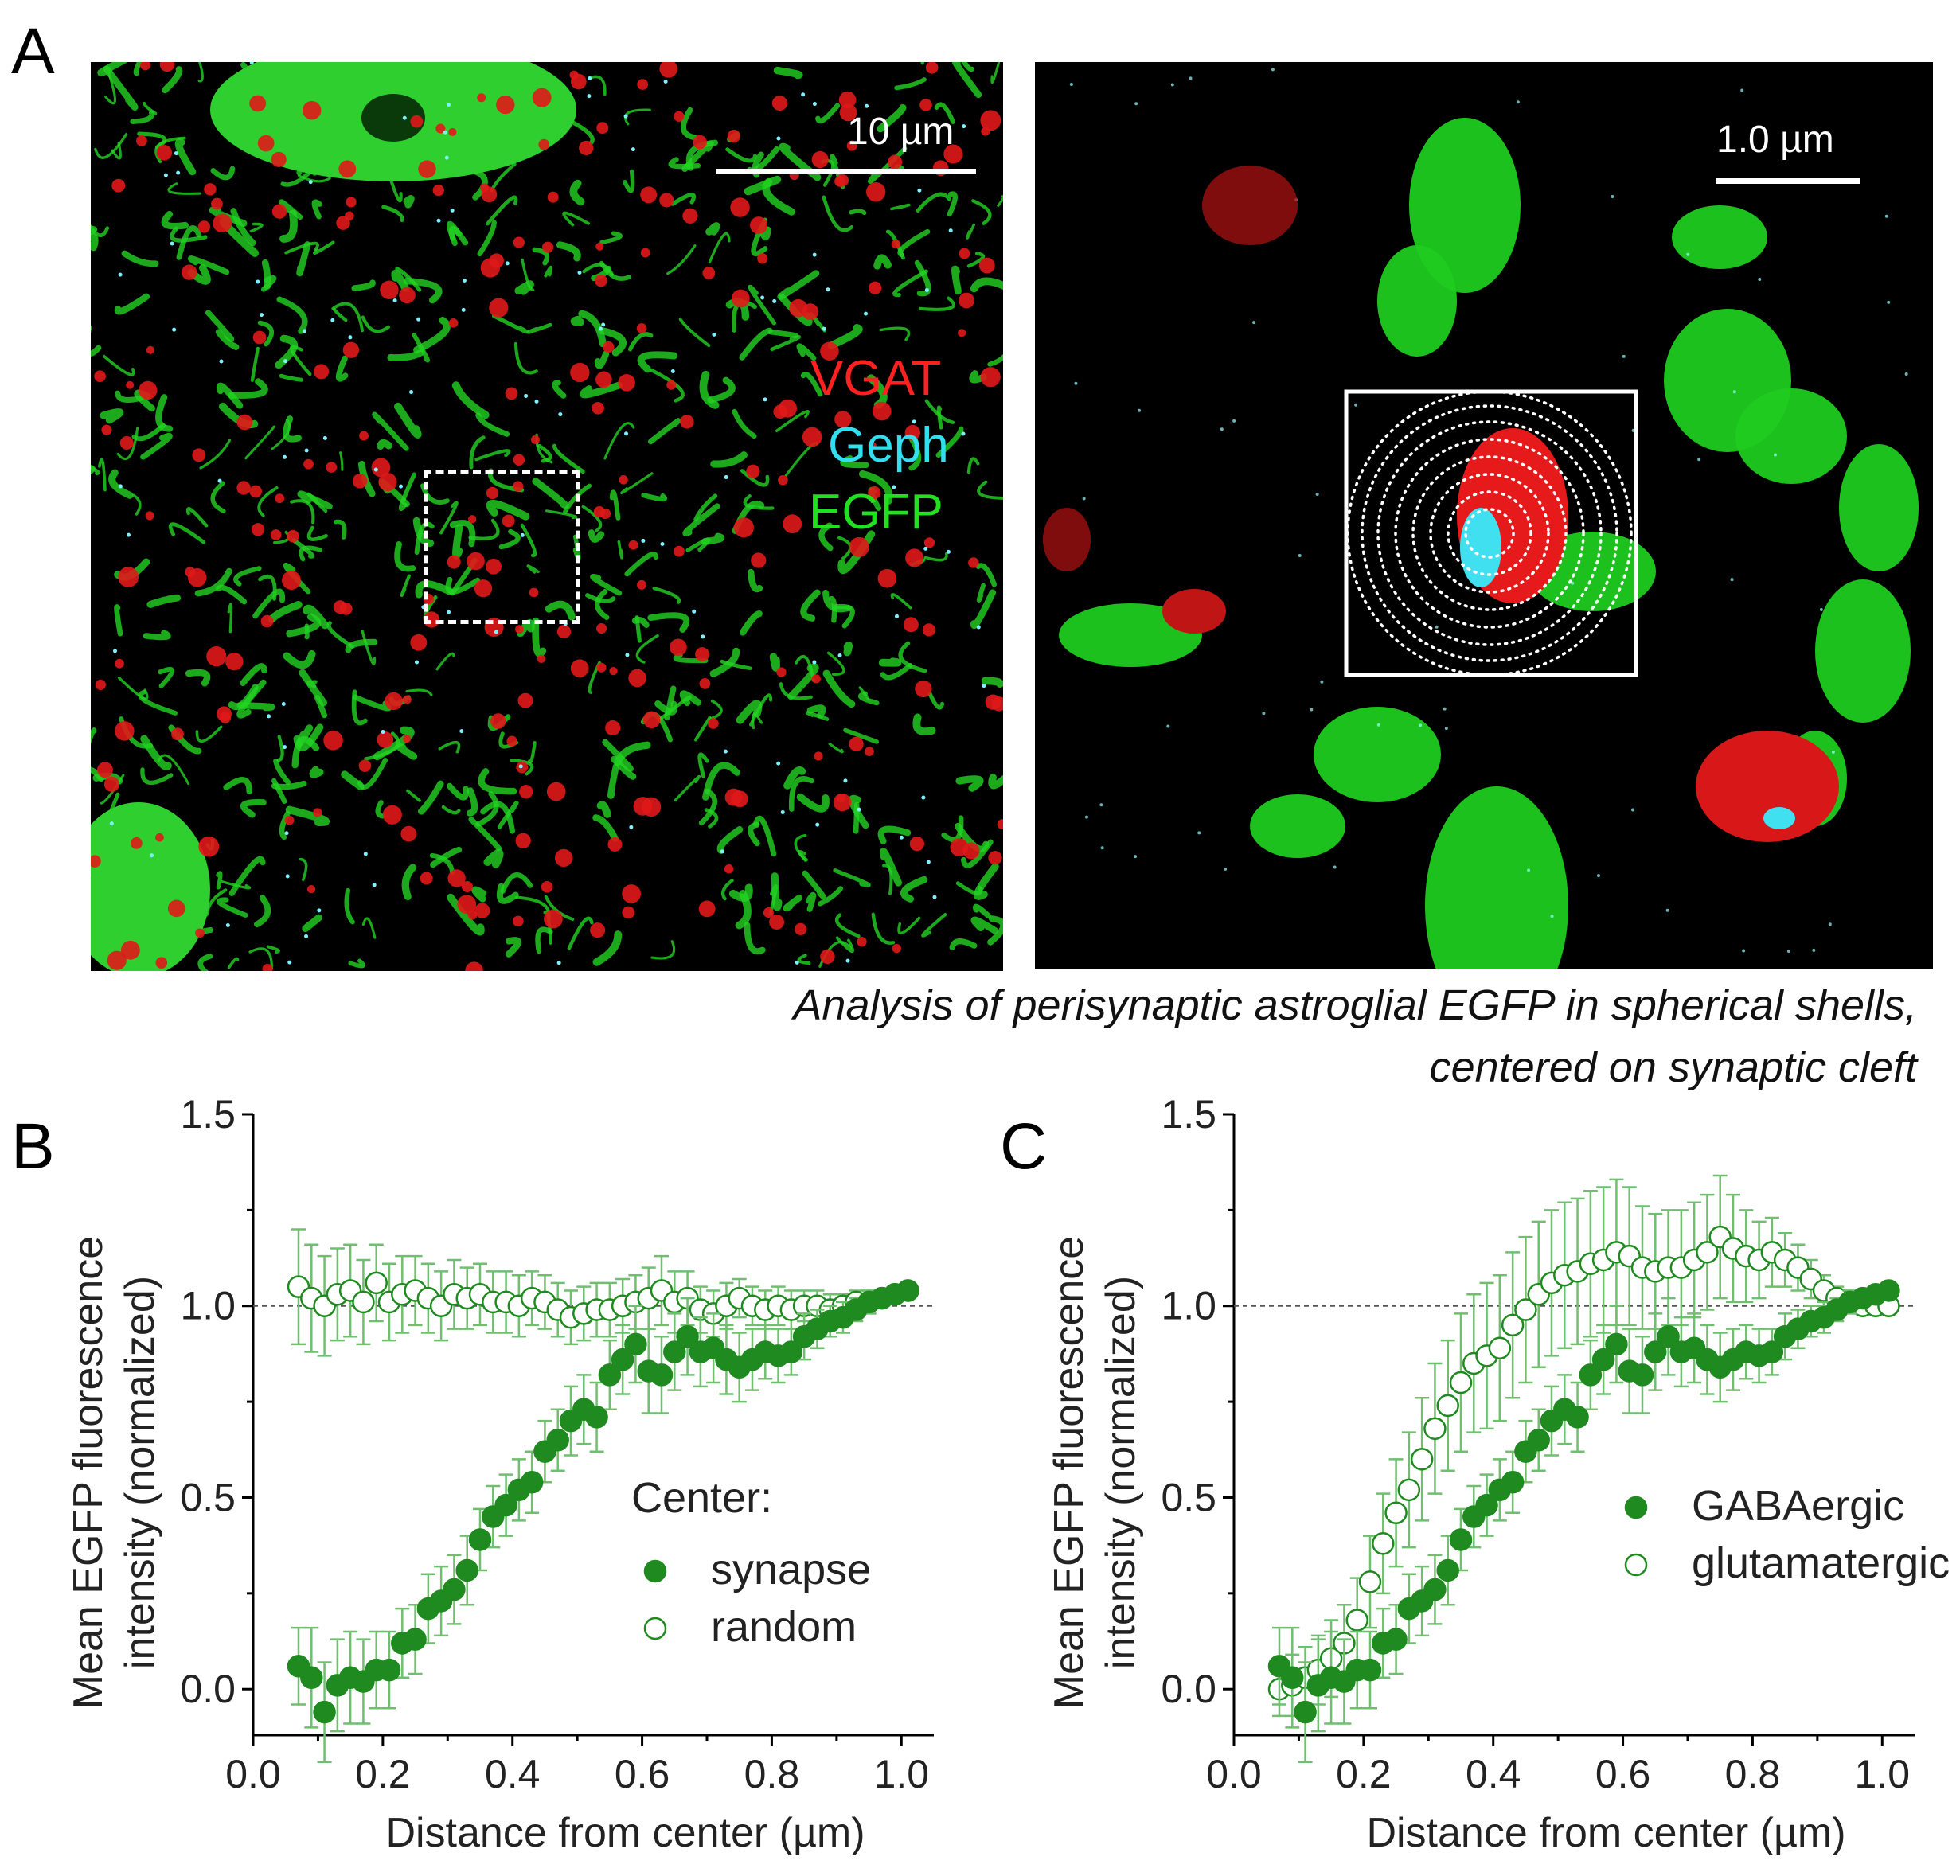 This screenshot has height=1876, width=1960. What do you see at coordinates (876, 378) in the screenshot?
I see `channel-label-vgat: VGAT` at bounding box center [876, 378].